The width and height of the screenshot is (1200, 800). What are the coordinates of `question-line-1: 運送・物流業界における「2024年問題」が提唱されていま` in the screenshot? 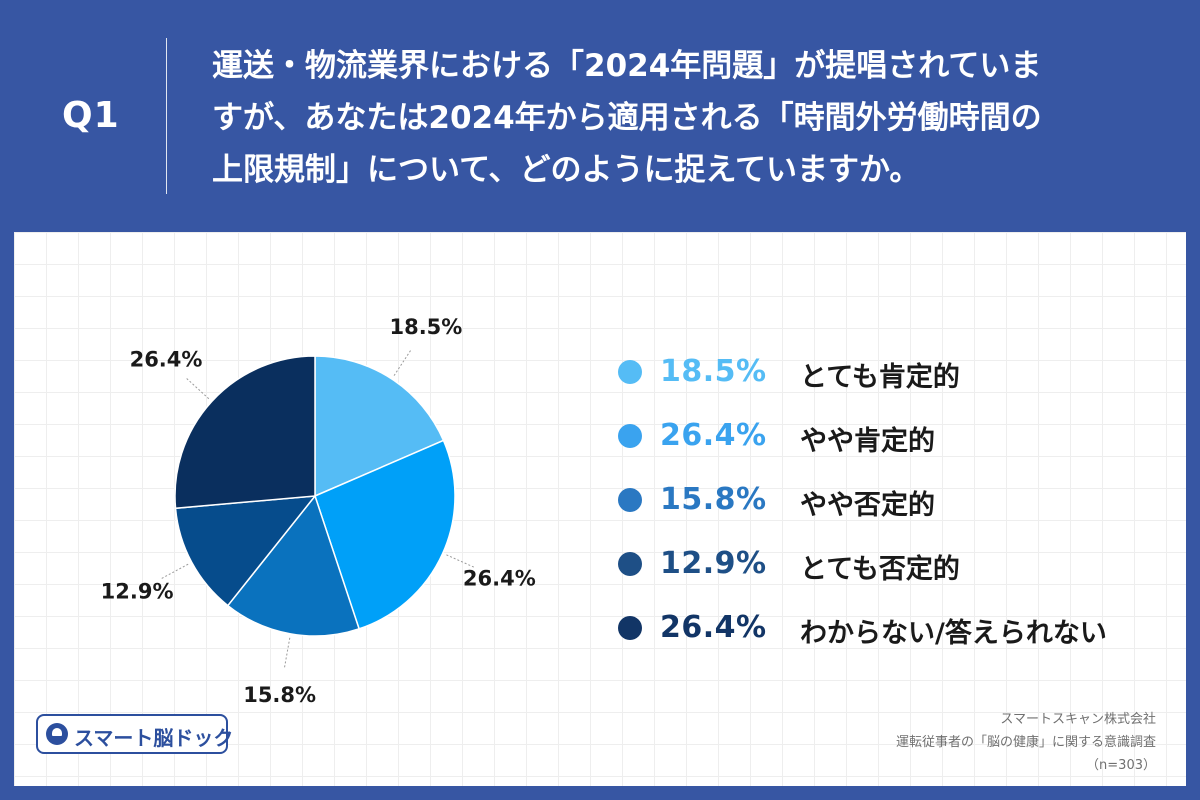 It's located at (627, 66).